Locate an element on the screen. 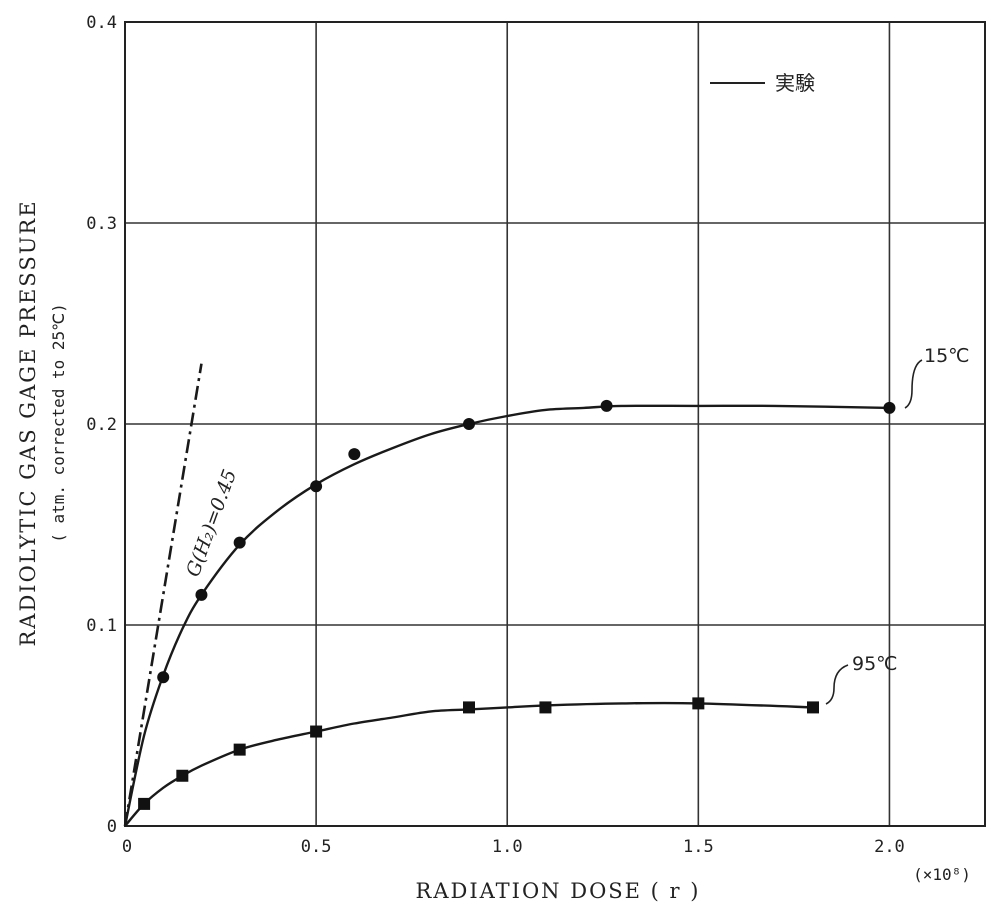 The image size is (993, 913). legend-label: 実験 is located at coordinates (795, 83).